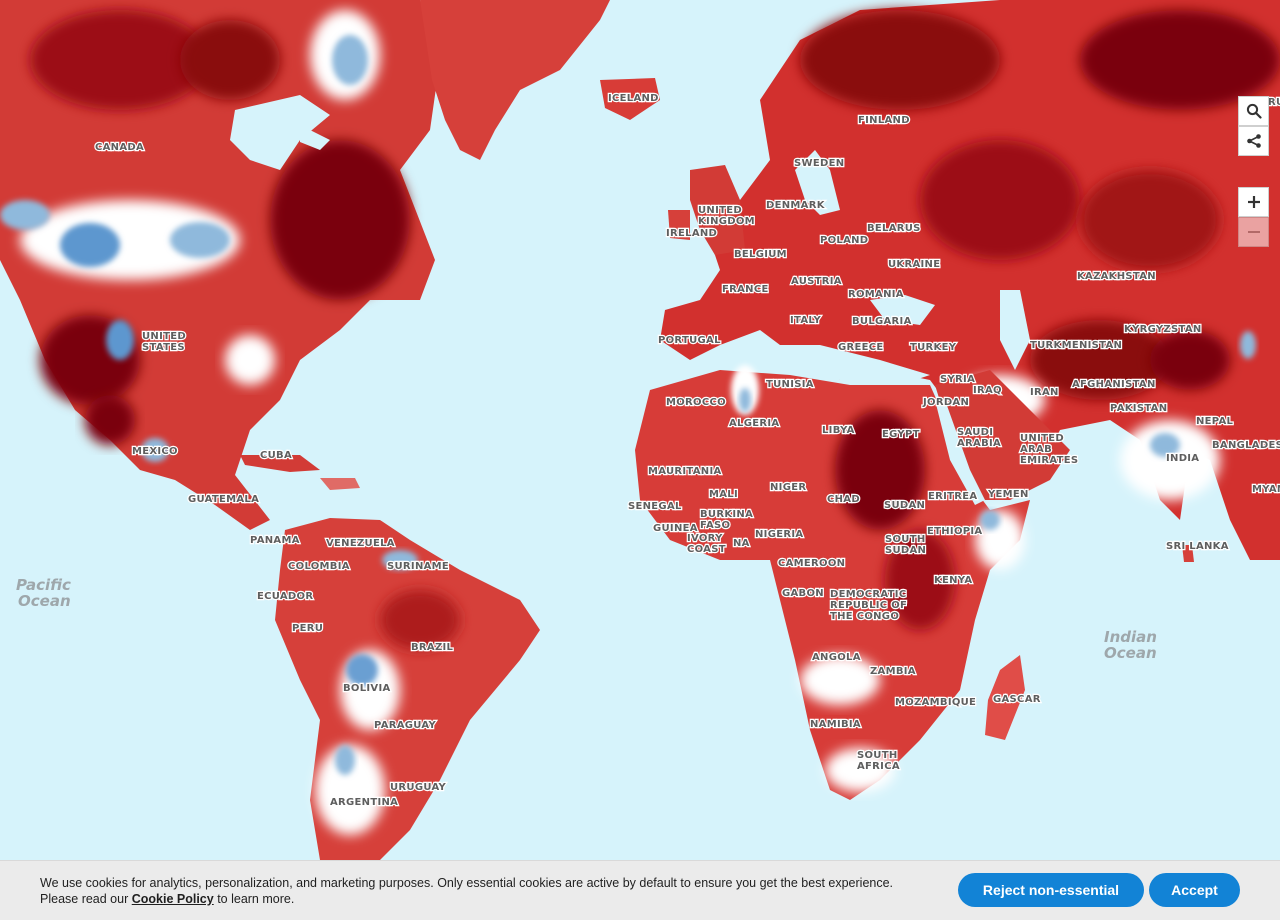  Describe the element at coordinates (223, 499) in the screenshot. I see `country-label-guatemala: GUATEMALA` at that location.